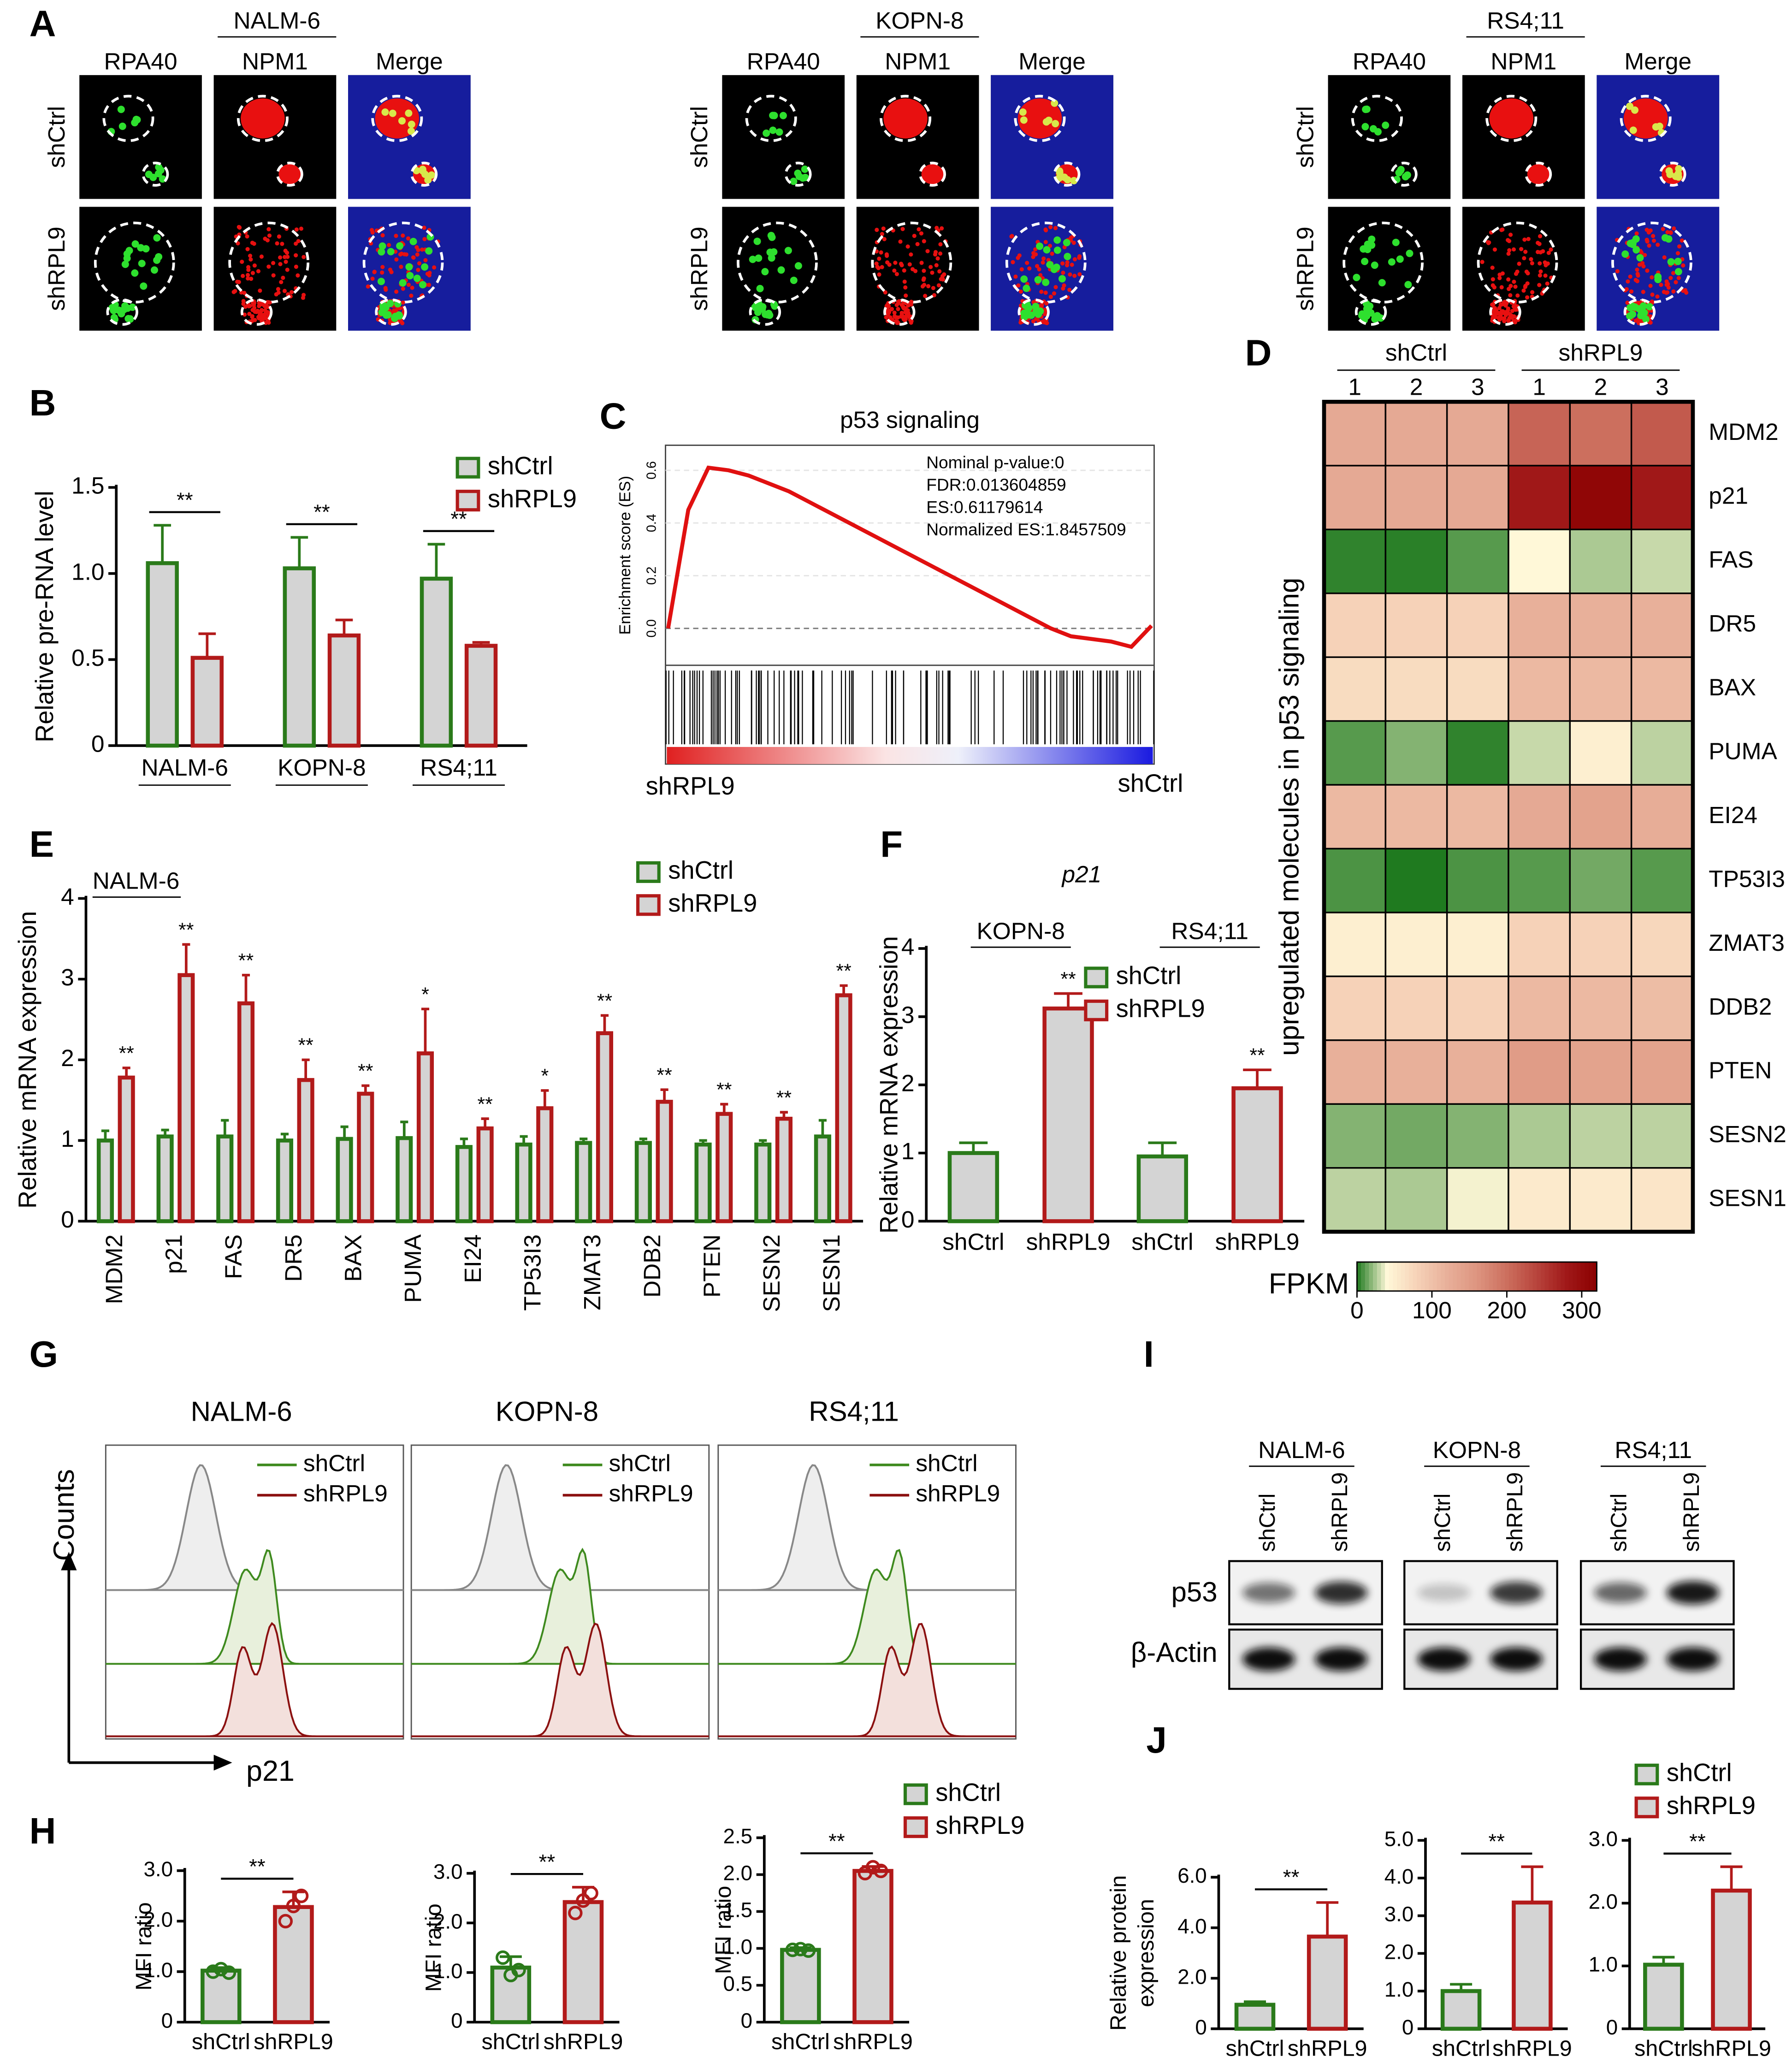 This screenshot has width=1792, height=2063. What do you see at coordinates (591, 1893) in the screenshot?
I see `data-point` at bounding box center [591, 1893].